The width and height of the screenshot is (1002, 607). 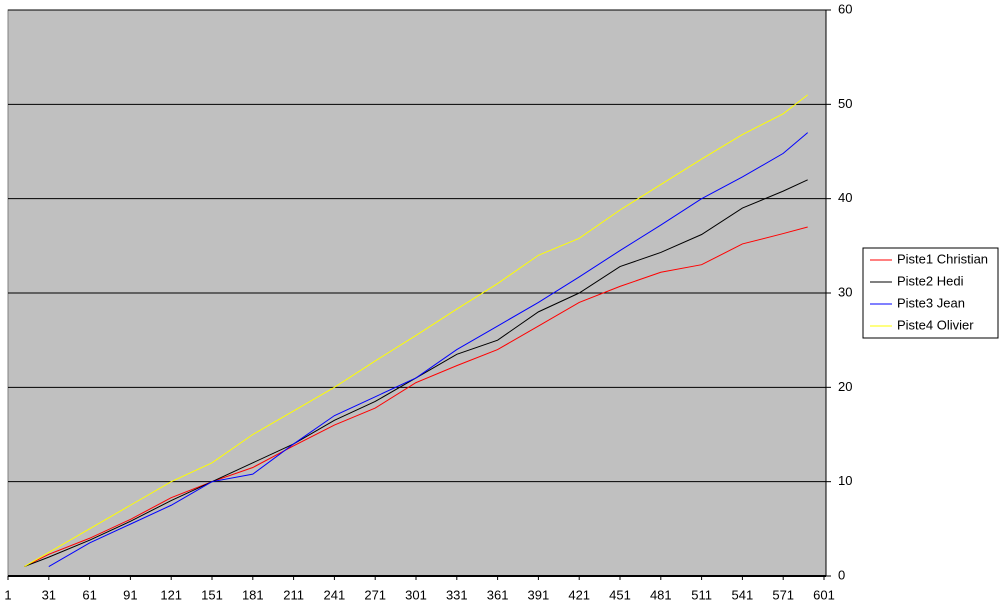 I want to click on x-tick-label: 91, so click(x=130, y=594).